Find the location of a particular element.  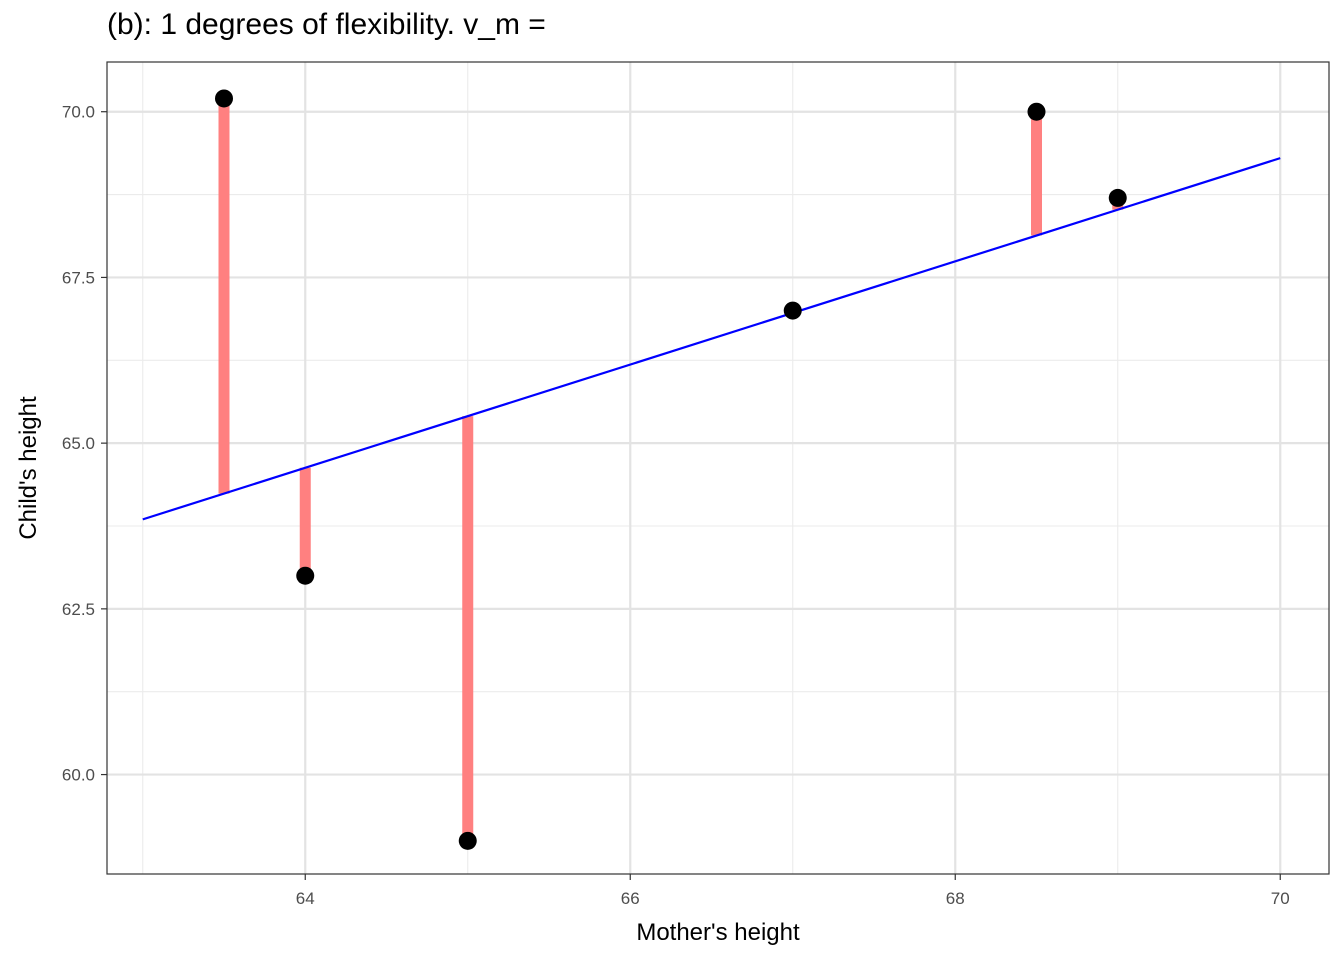

y-tick-label: 65.0 is located at coordinates (78, 443).